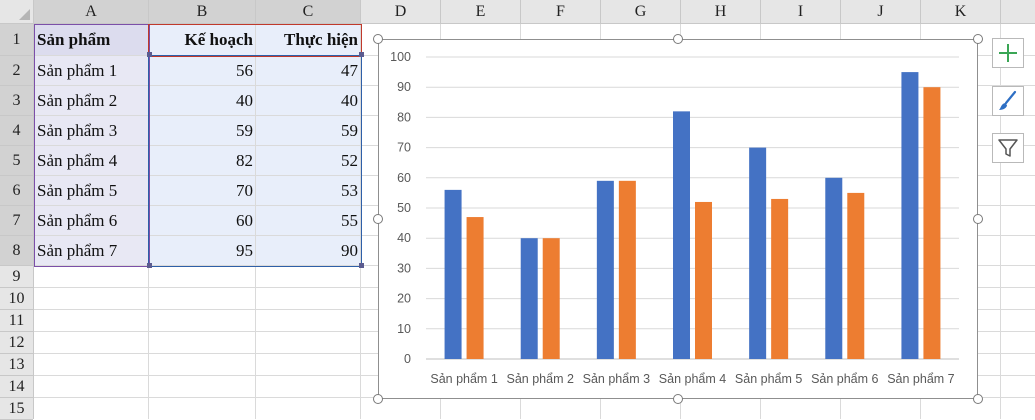 The width and height of the screenshot is (1035, 420). Describe the element at coordinates (77, 250) in the screenshot. I see `product-cell: Sản phẩm 7` at that location.